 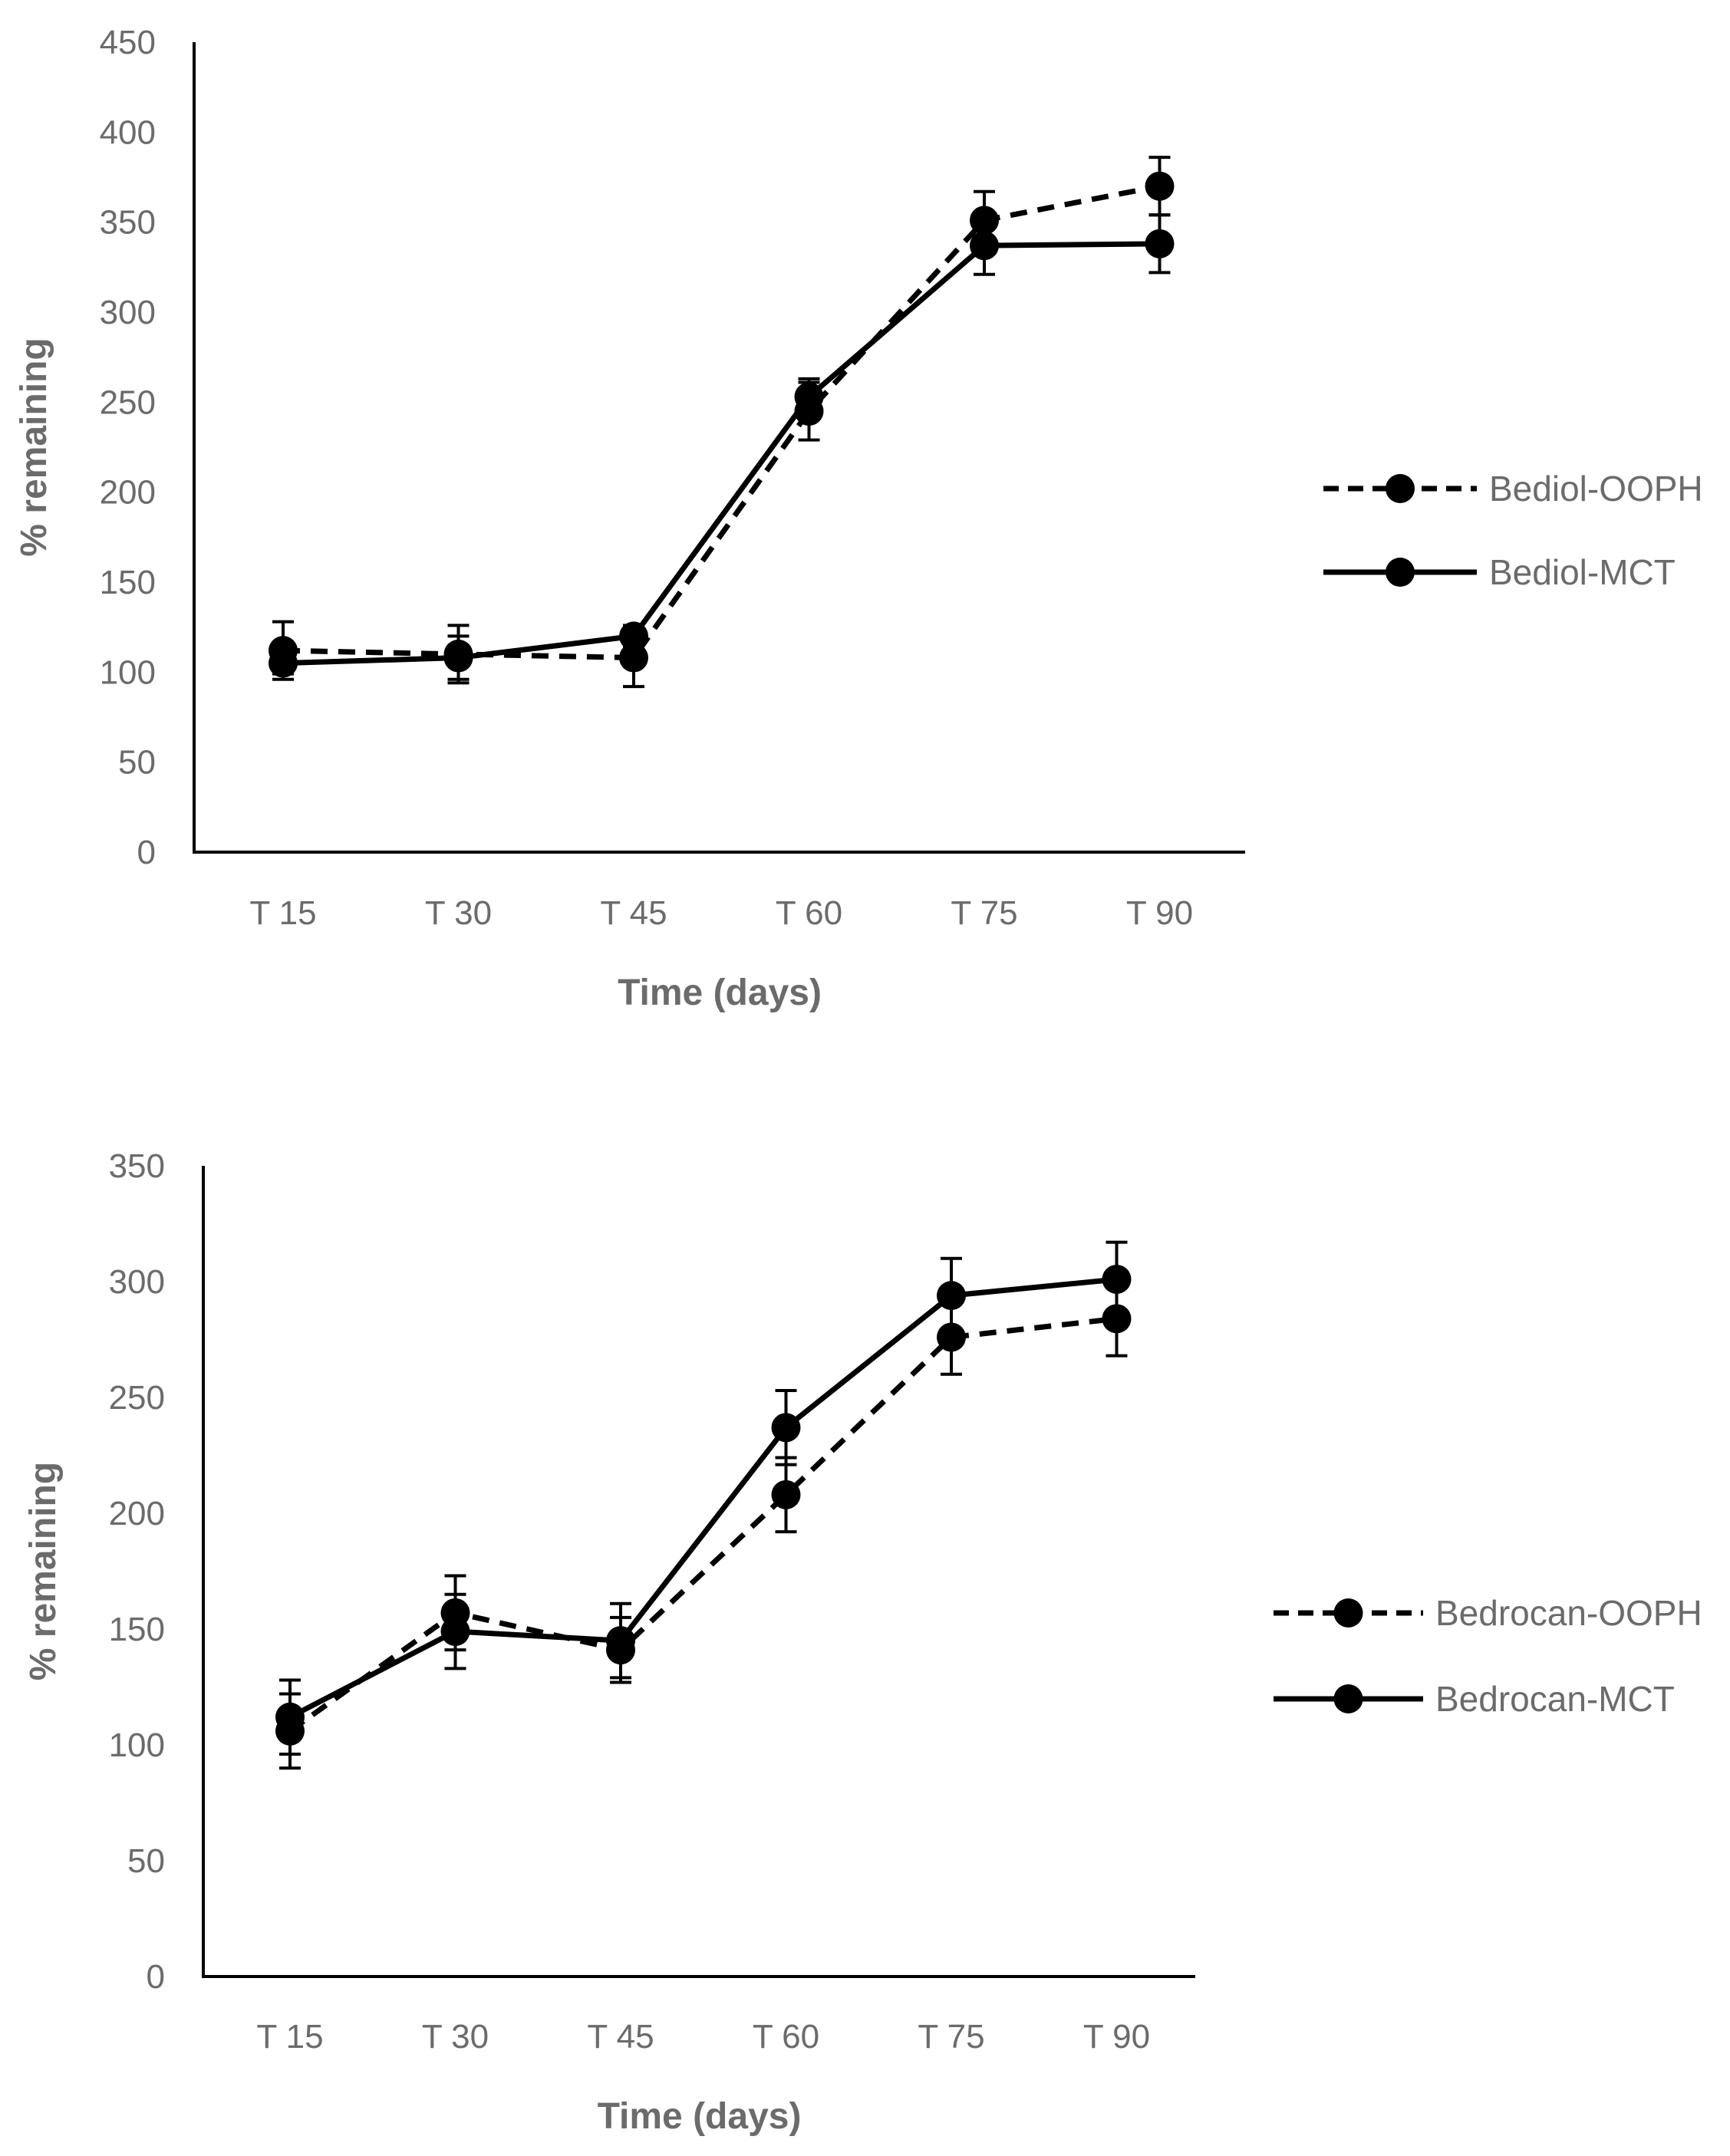 What do you see at coordinates (1555, 1699) in the screenshot?
I see `legend-label: Bedrocan-MCT` at bounding box center [1555, 1699].